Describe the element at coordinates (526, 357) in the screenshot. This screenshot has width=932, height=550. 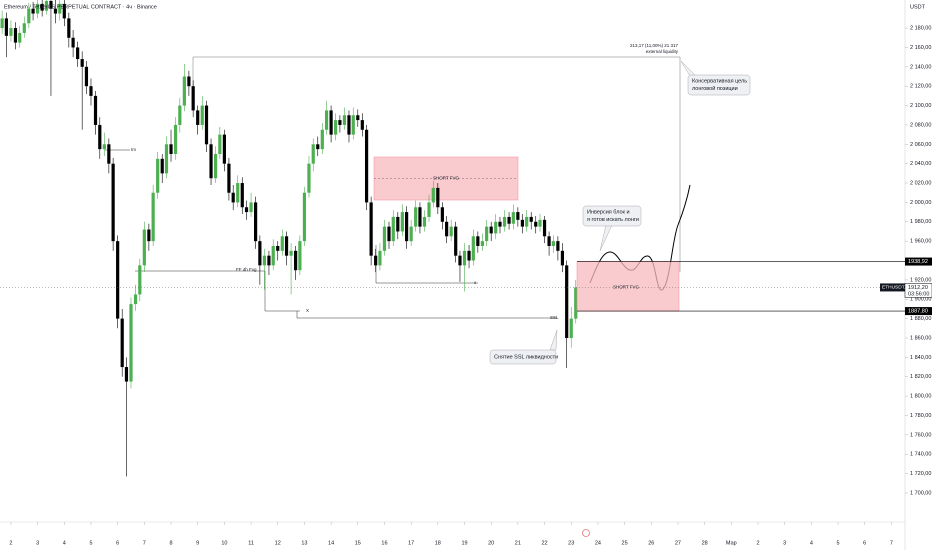
I see `callout-text: Снятие SSL ликвидности` at that location.